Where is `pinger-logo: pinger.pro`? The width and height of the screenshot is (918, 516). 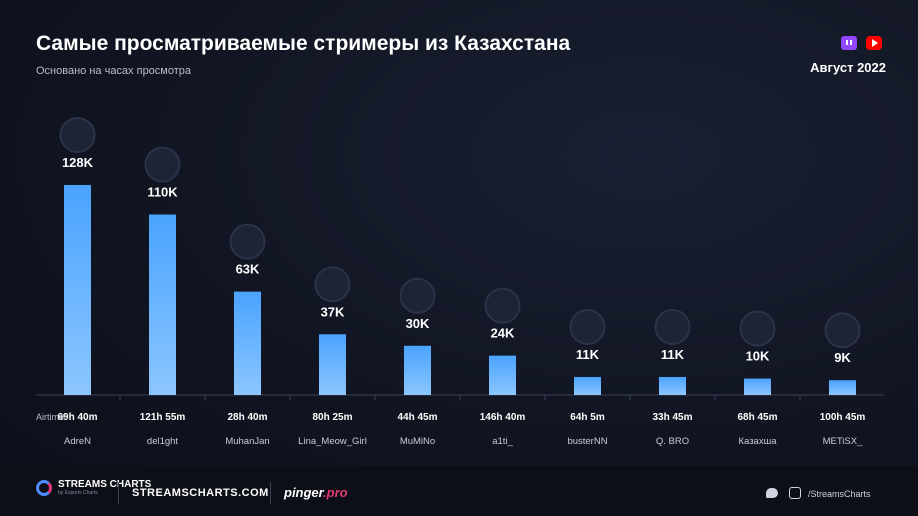
pinger-logo: pinger.pro is located at coordinates (316, 492).